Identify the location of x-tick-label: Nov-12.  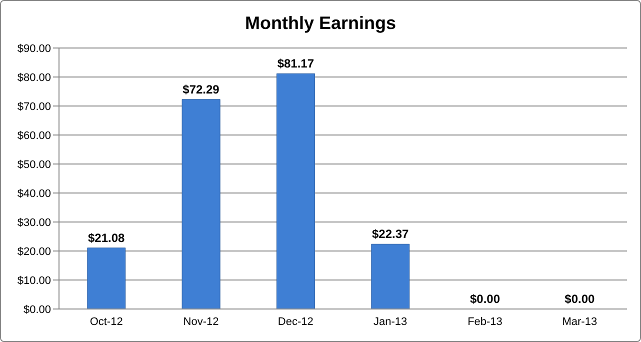
(201, 322).